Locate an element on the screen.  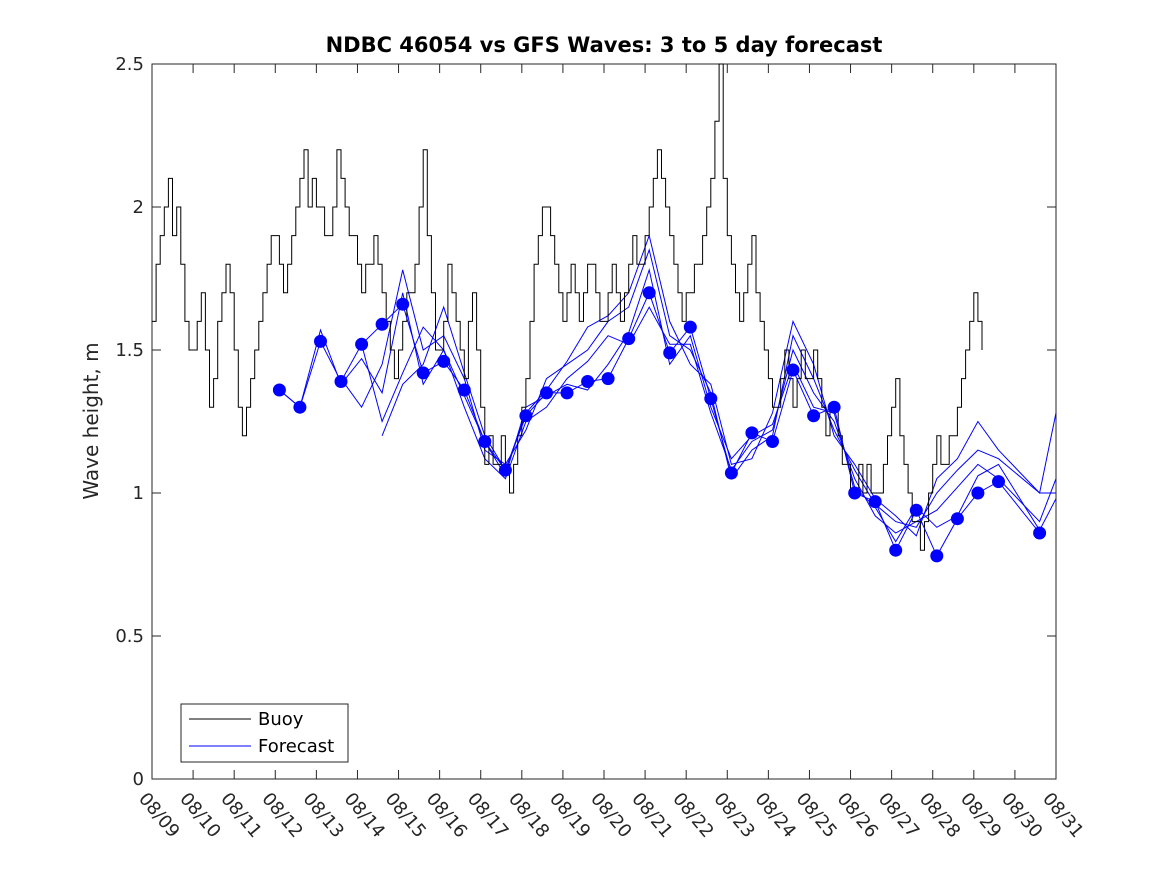
legend: Buoy Forecast is located at coordinates (264, 733).